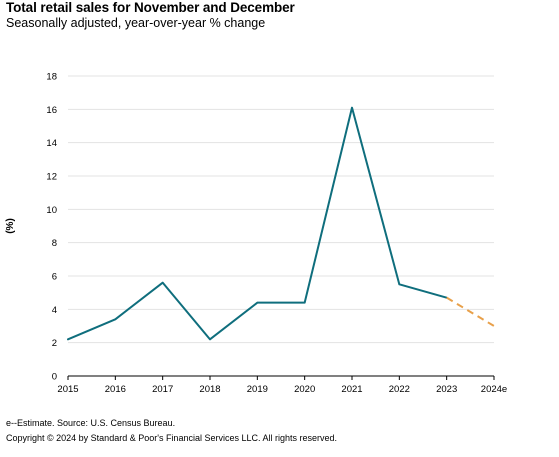  Describe the element at coordinates (51, 143) in the screenshot. I see `y-tick-label: 14` at that location.